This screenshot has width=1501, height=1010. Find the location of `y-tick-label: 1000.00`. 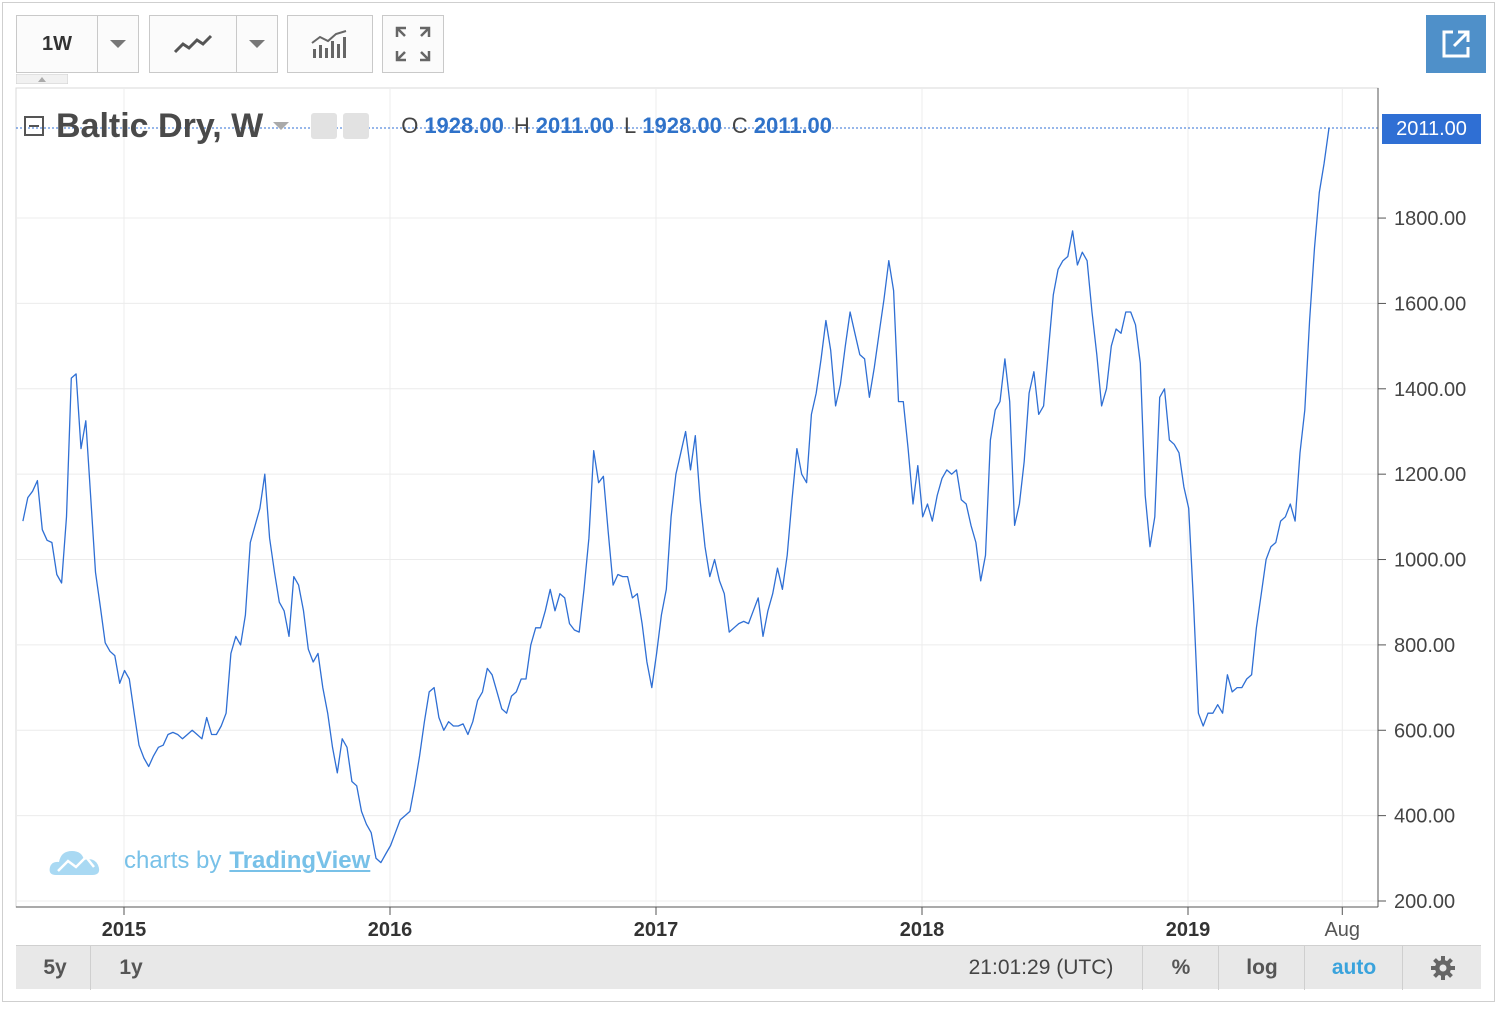

y-tick-label: 1000.00 is located at coordinates (1430, 561).